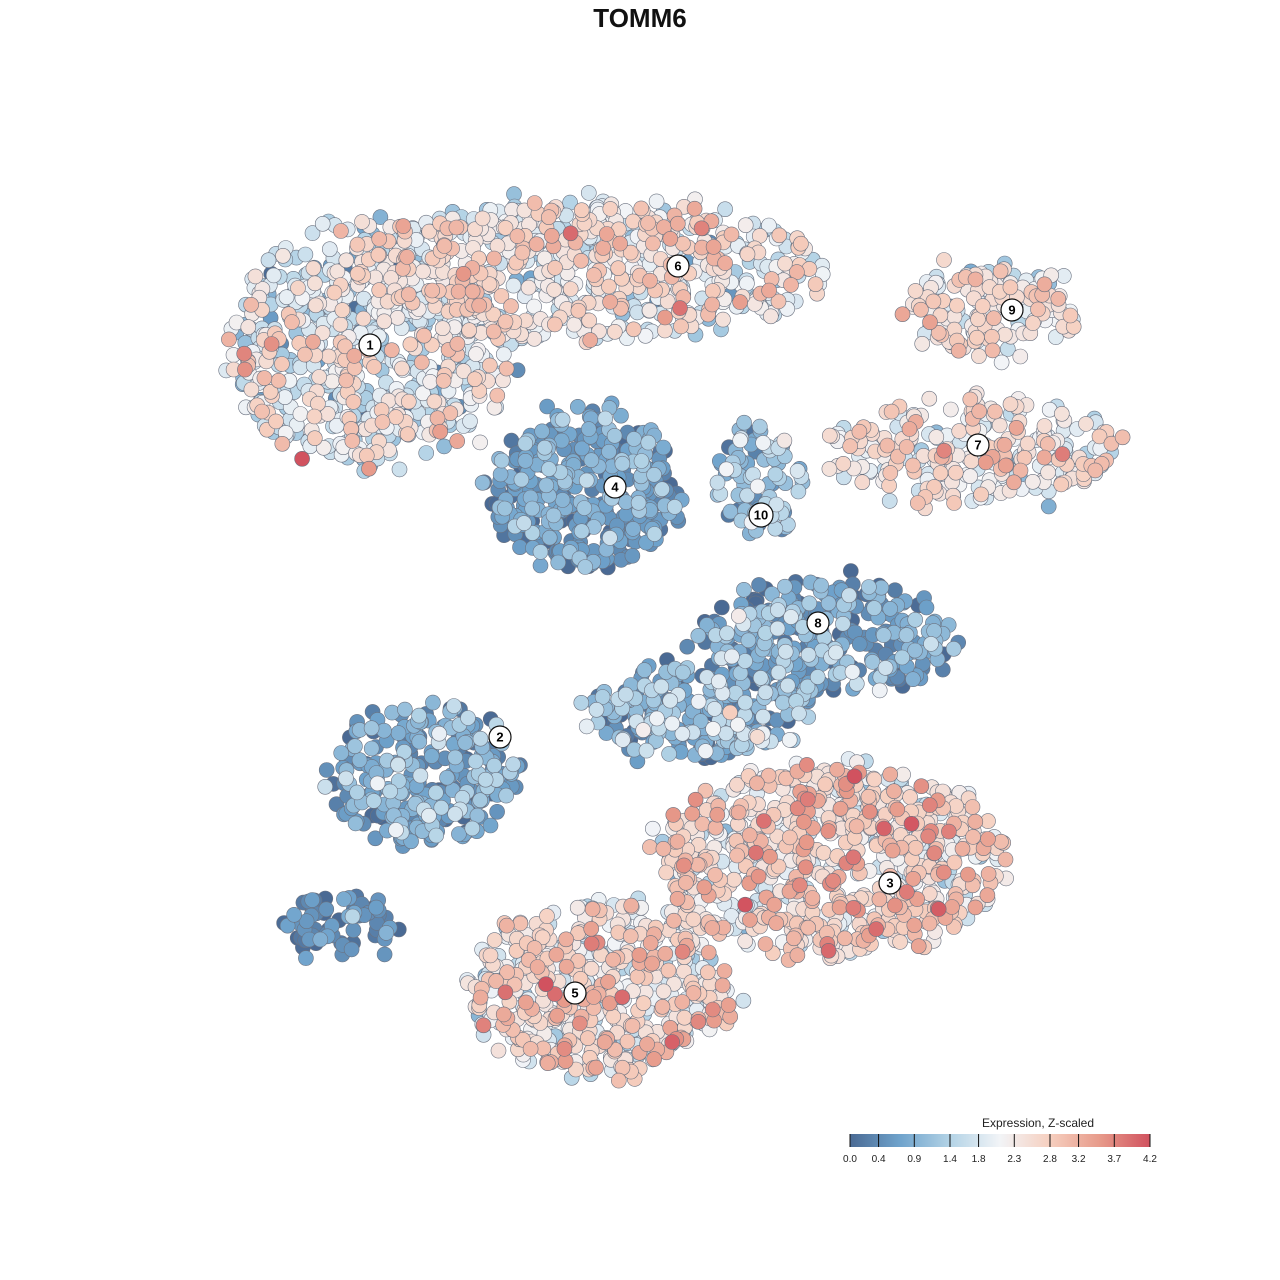 This screenshot has height=1280, width=1280. I want to click on legend-tick-label: 0.4, so click(879, 1159).